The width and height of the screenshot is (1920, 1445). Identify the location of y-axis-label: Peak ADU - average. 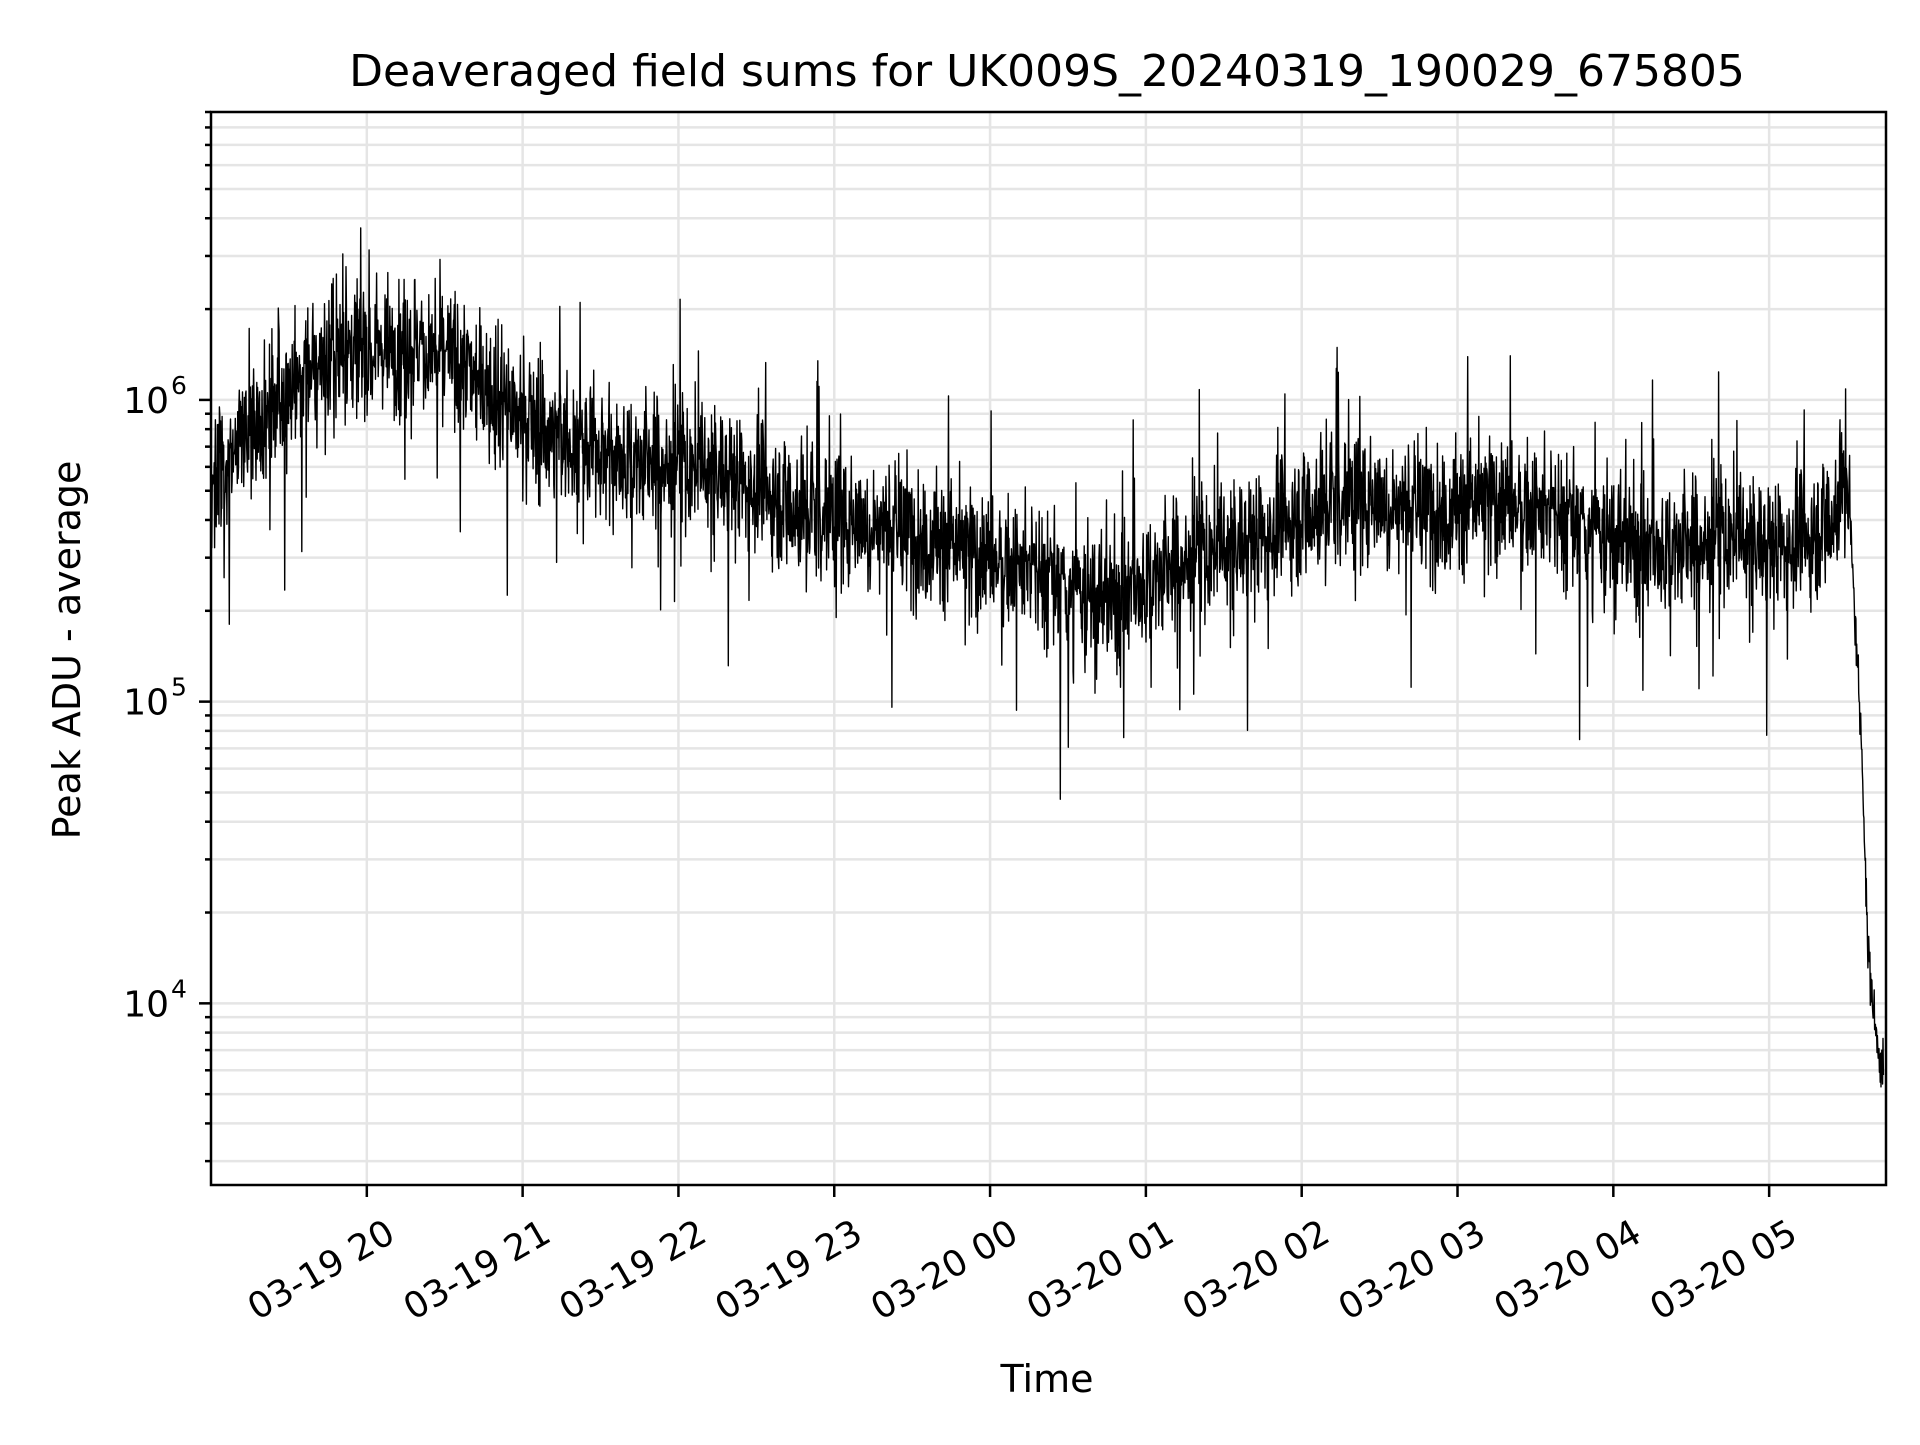
(67, 650).